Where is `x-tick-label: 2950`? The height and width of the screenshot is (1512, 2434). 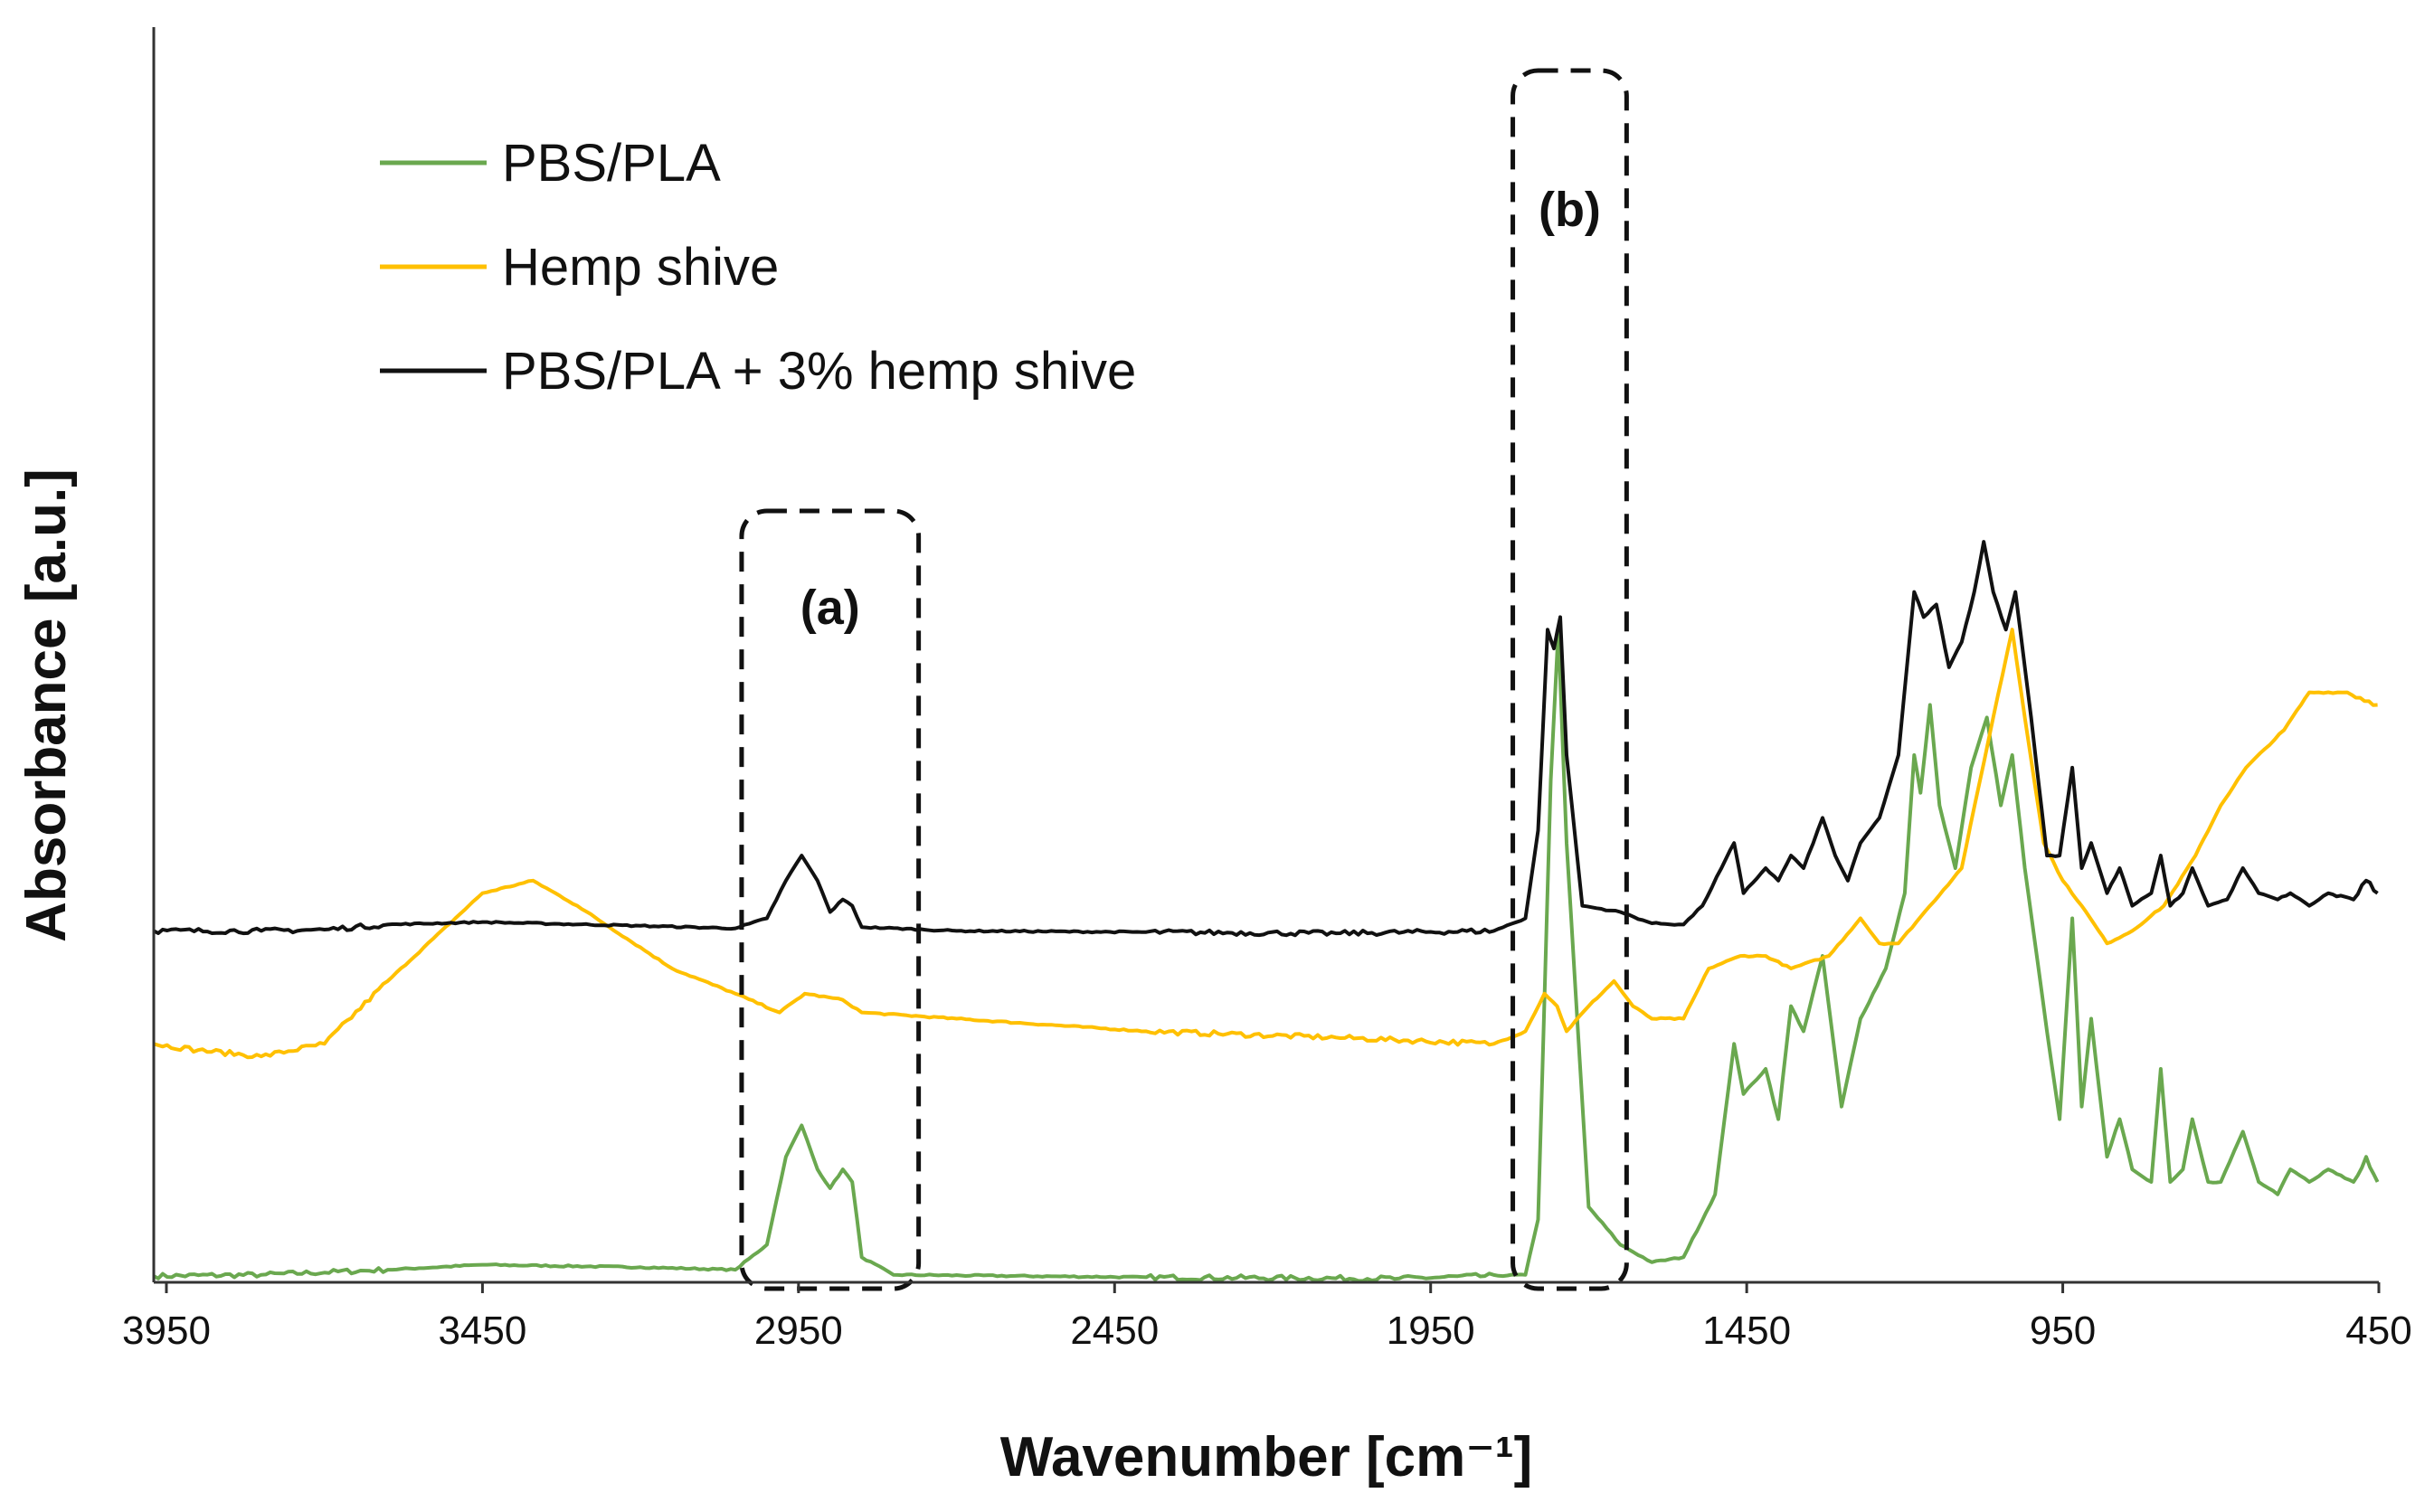 x-tick-label: 2950 is located at coordinates (798, 1331).